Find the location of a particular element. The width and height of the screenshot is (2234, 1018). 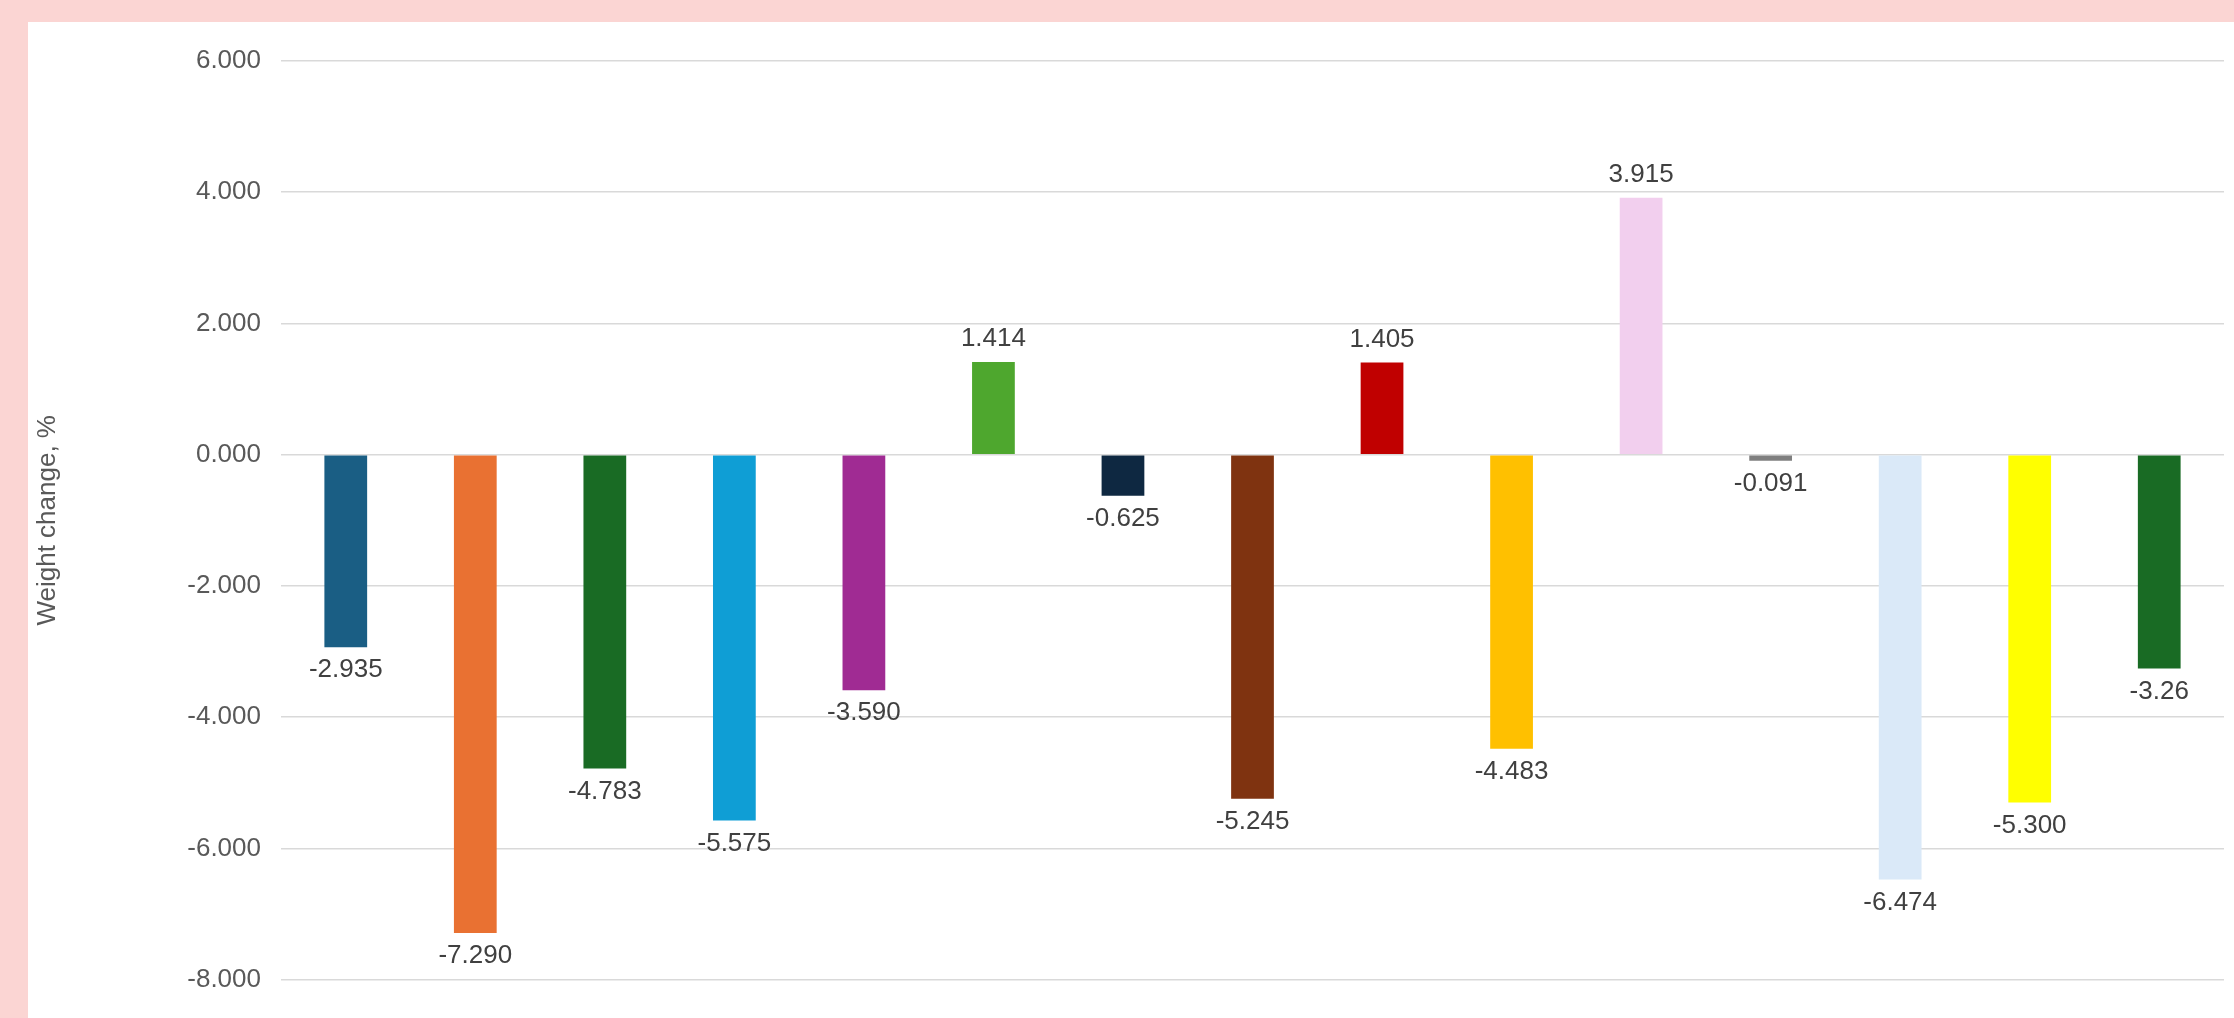

data-label: -0.625 is located at coordinates (1123, 516).